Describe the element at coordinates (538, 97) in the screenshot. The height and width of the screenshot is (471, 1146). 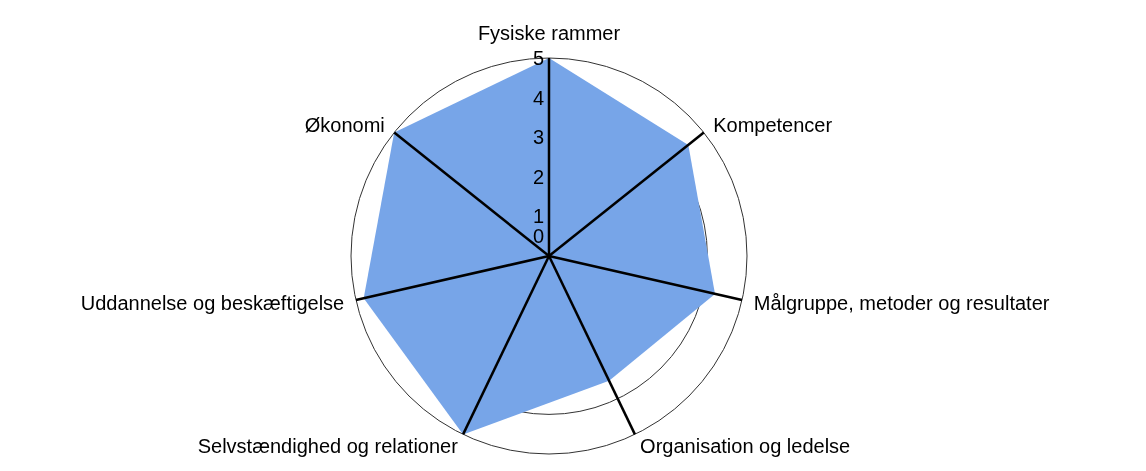
I see `y-tick-label: 4` at that location.